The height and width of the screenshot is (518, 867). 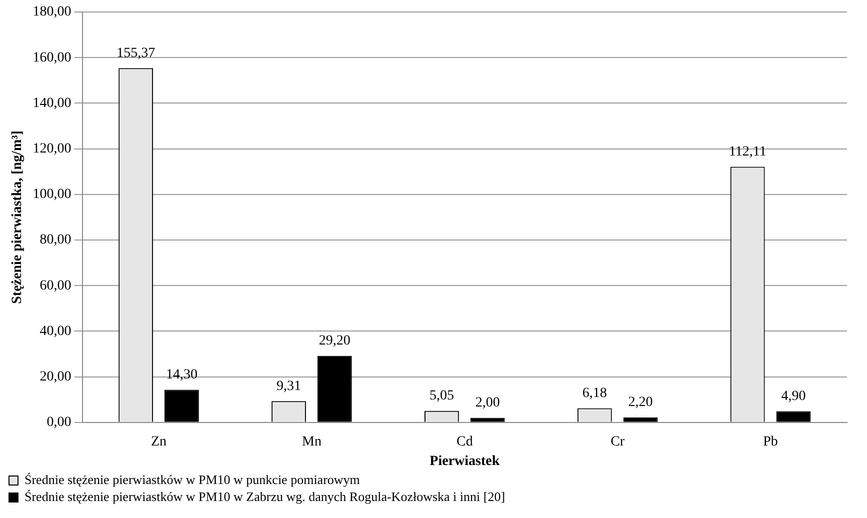 What do you see at coordinates (52, 194) in the screenshot?
I see `y-tick-label: 100,00` at bounding box center [52, 194].